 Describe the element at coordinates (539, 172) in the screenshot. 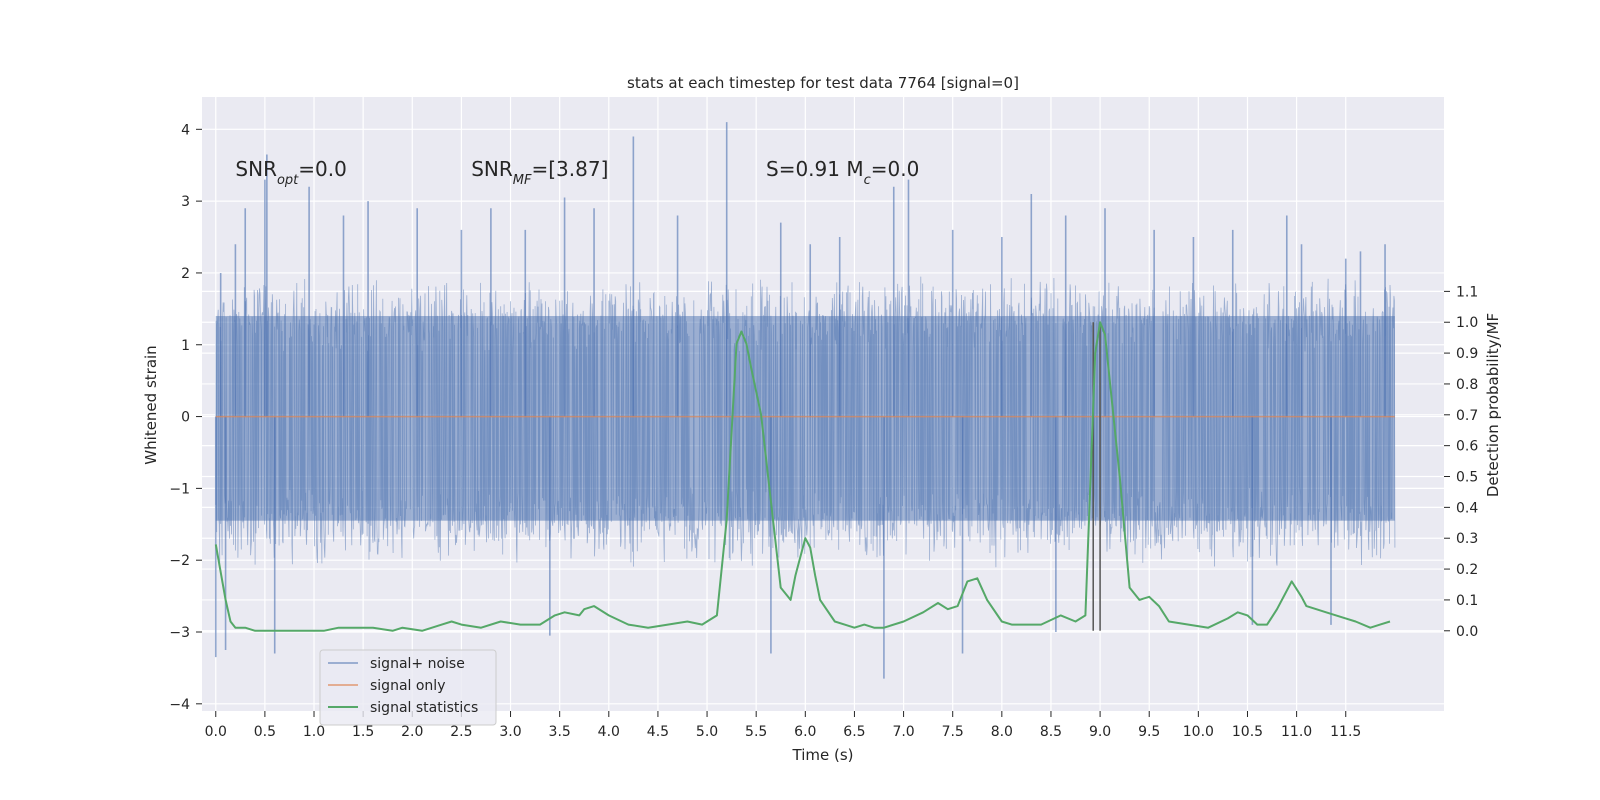

I see `annotation-snr-mf: SNRMF=[3.87]` at that location.